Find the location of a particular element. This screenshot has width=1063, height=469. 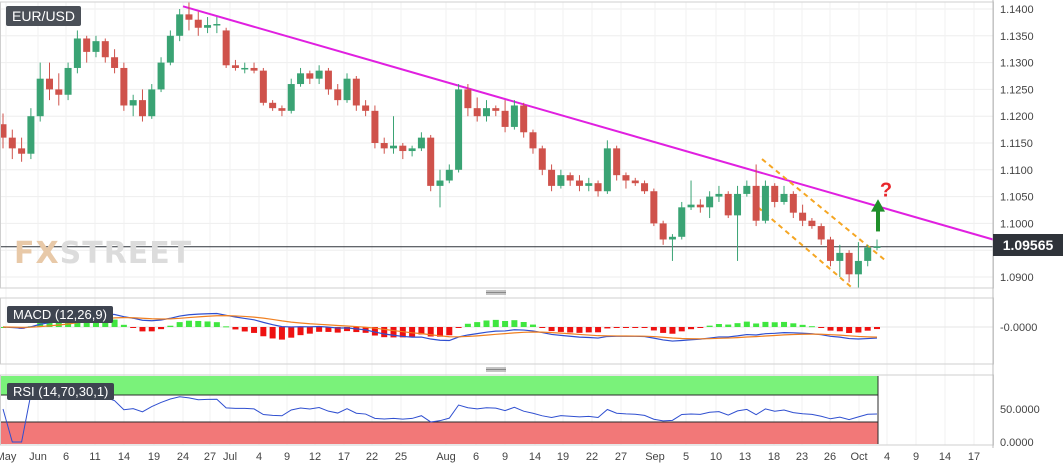

price-tick-label: 1.1400 is located at coordinates (1017, 10).